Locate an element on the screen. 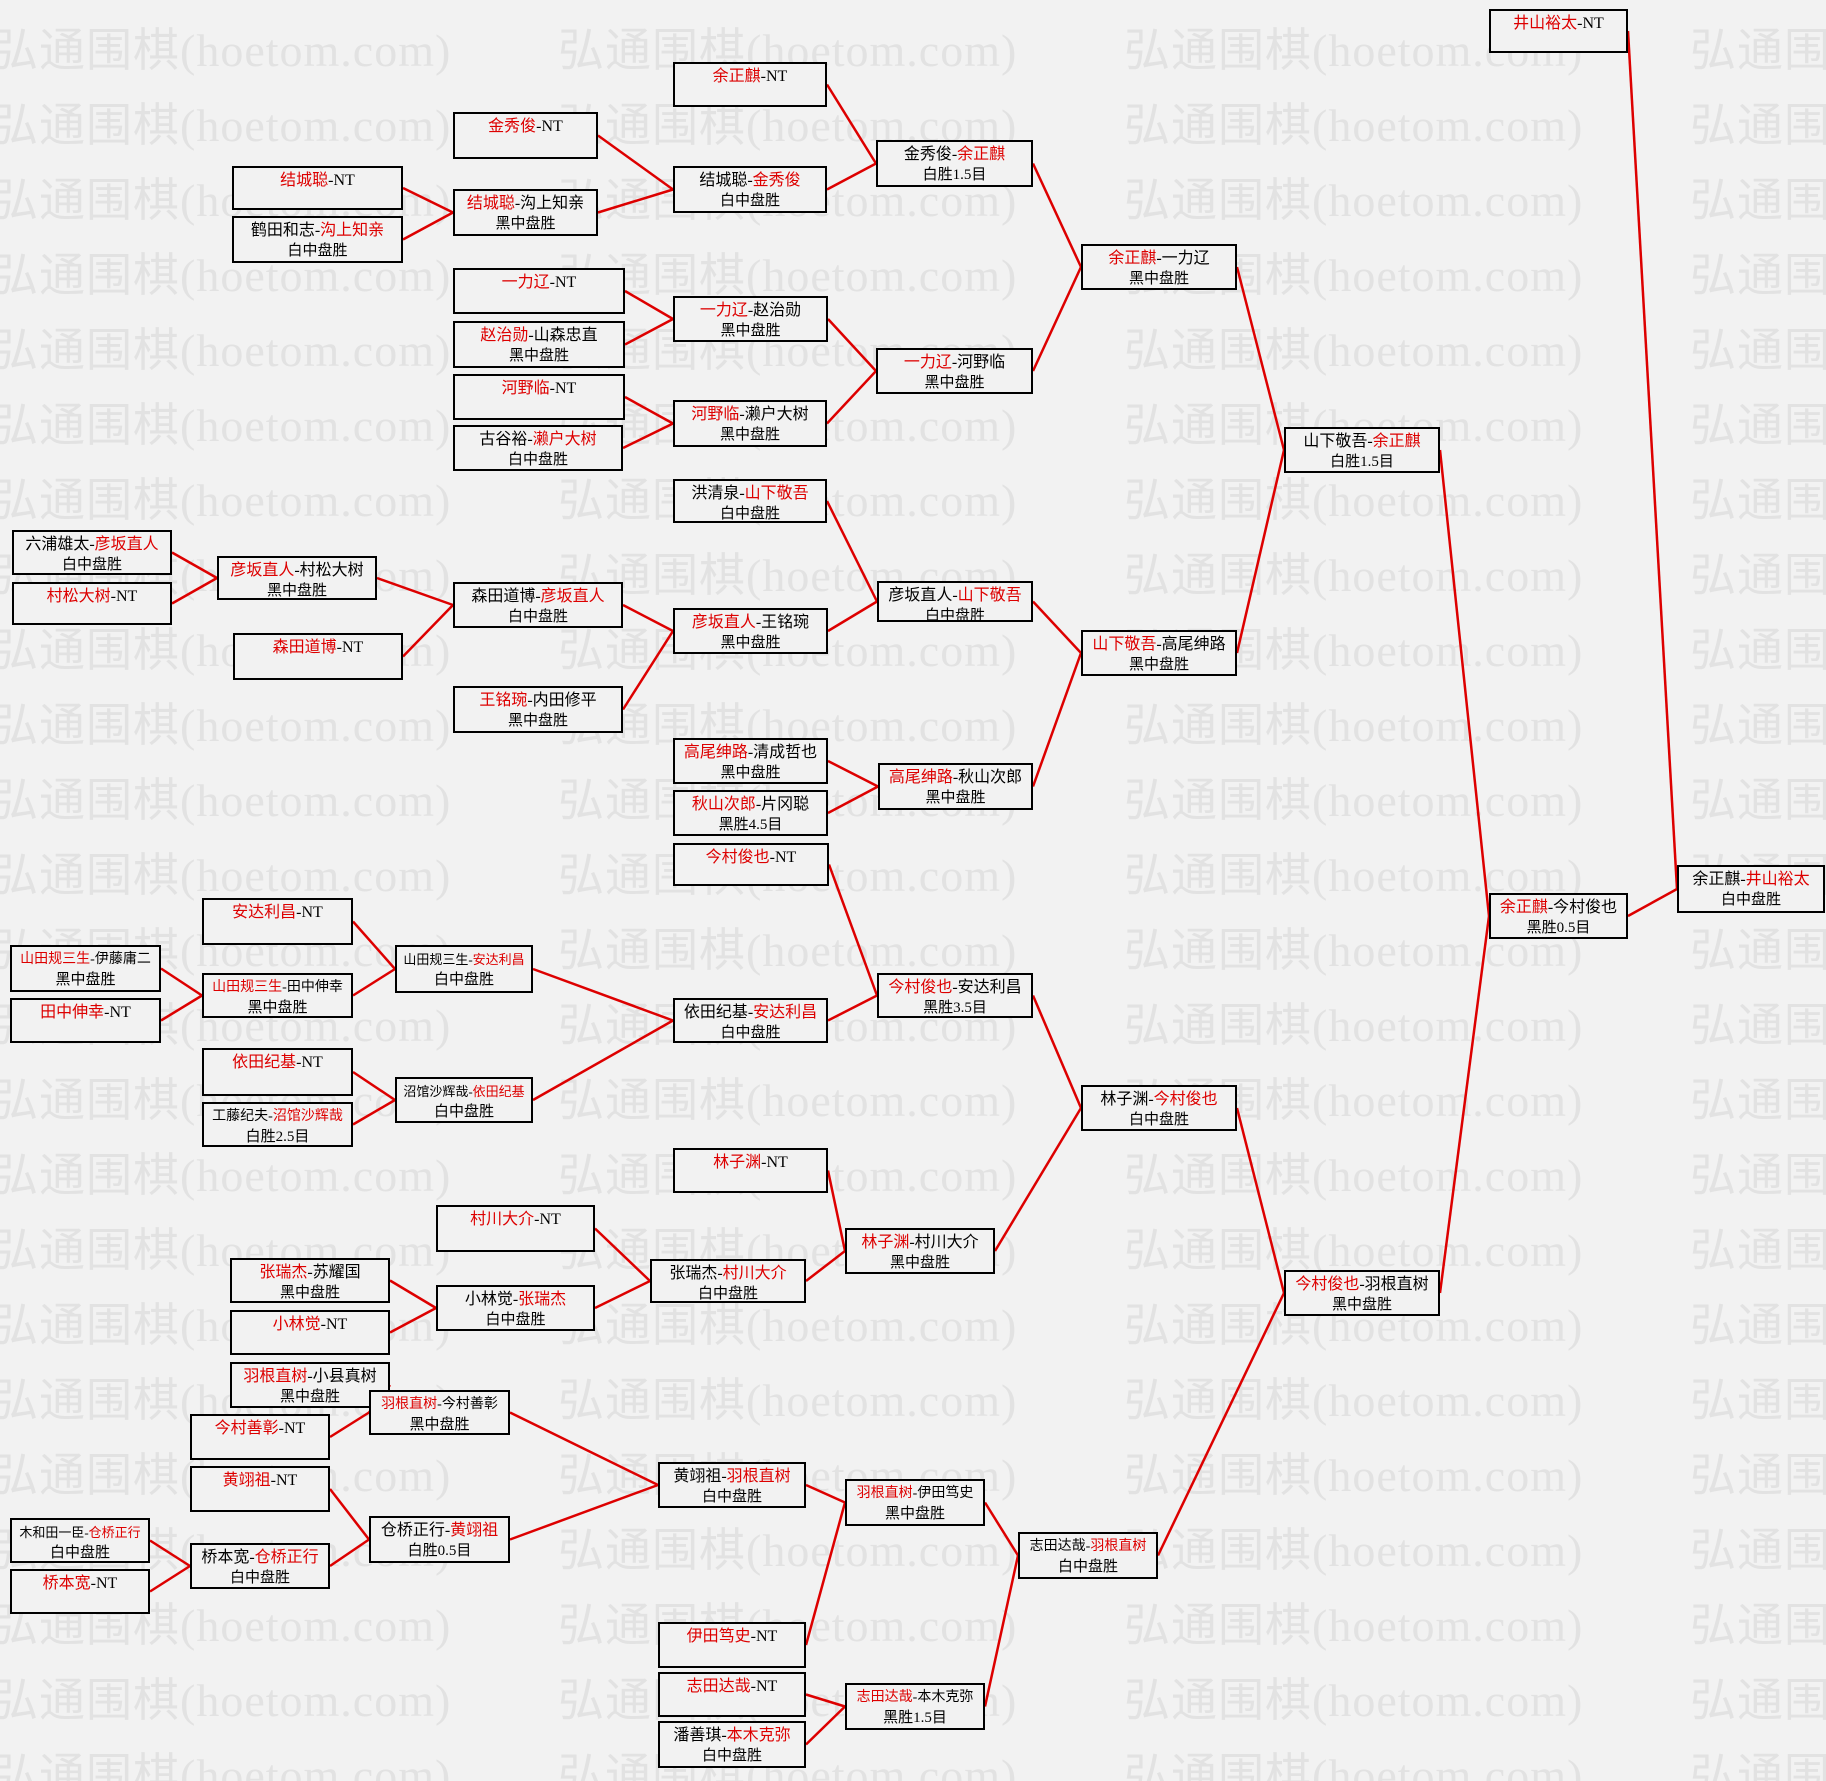 The height and width of the screenshot is (1781, 1826). match-players: 林子渊-NT is located at coordinates (750, 1162).